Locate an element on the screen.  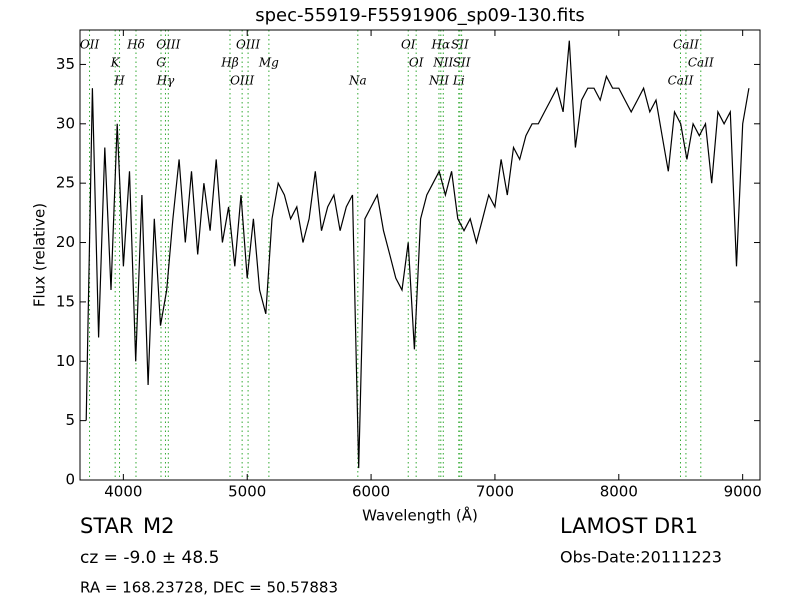
spectral-line-label: Hδ is located at coordinates (135, 45).